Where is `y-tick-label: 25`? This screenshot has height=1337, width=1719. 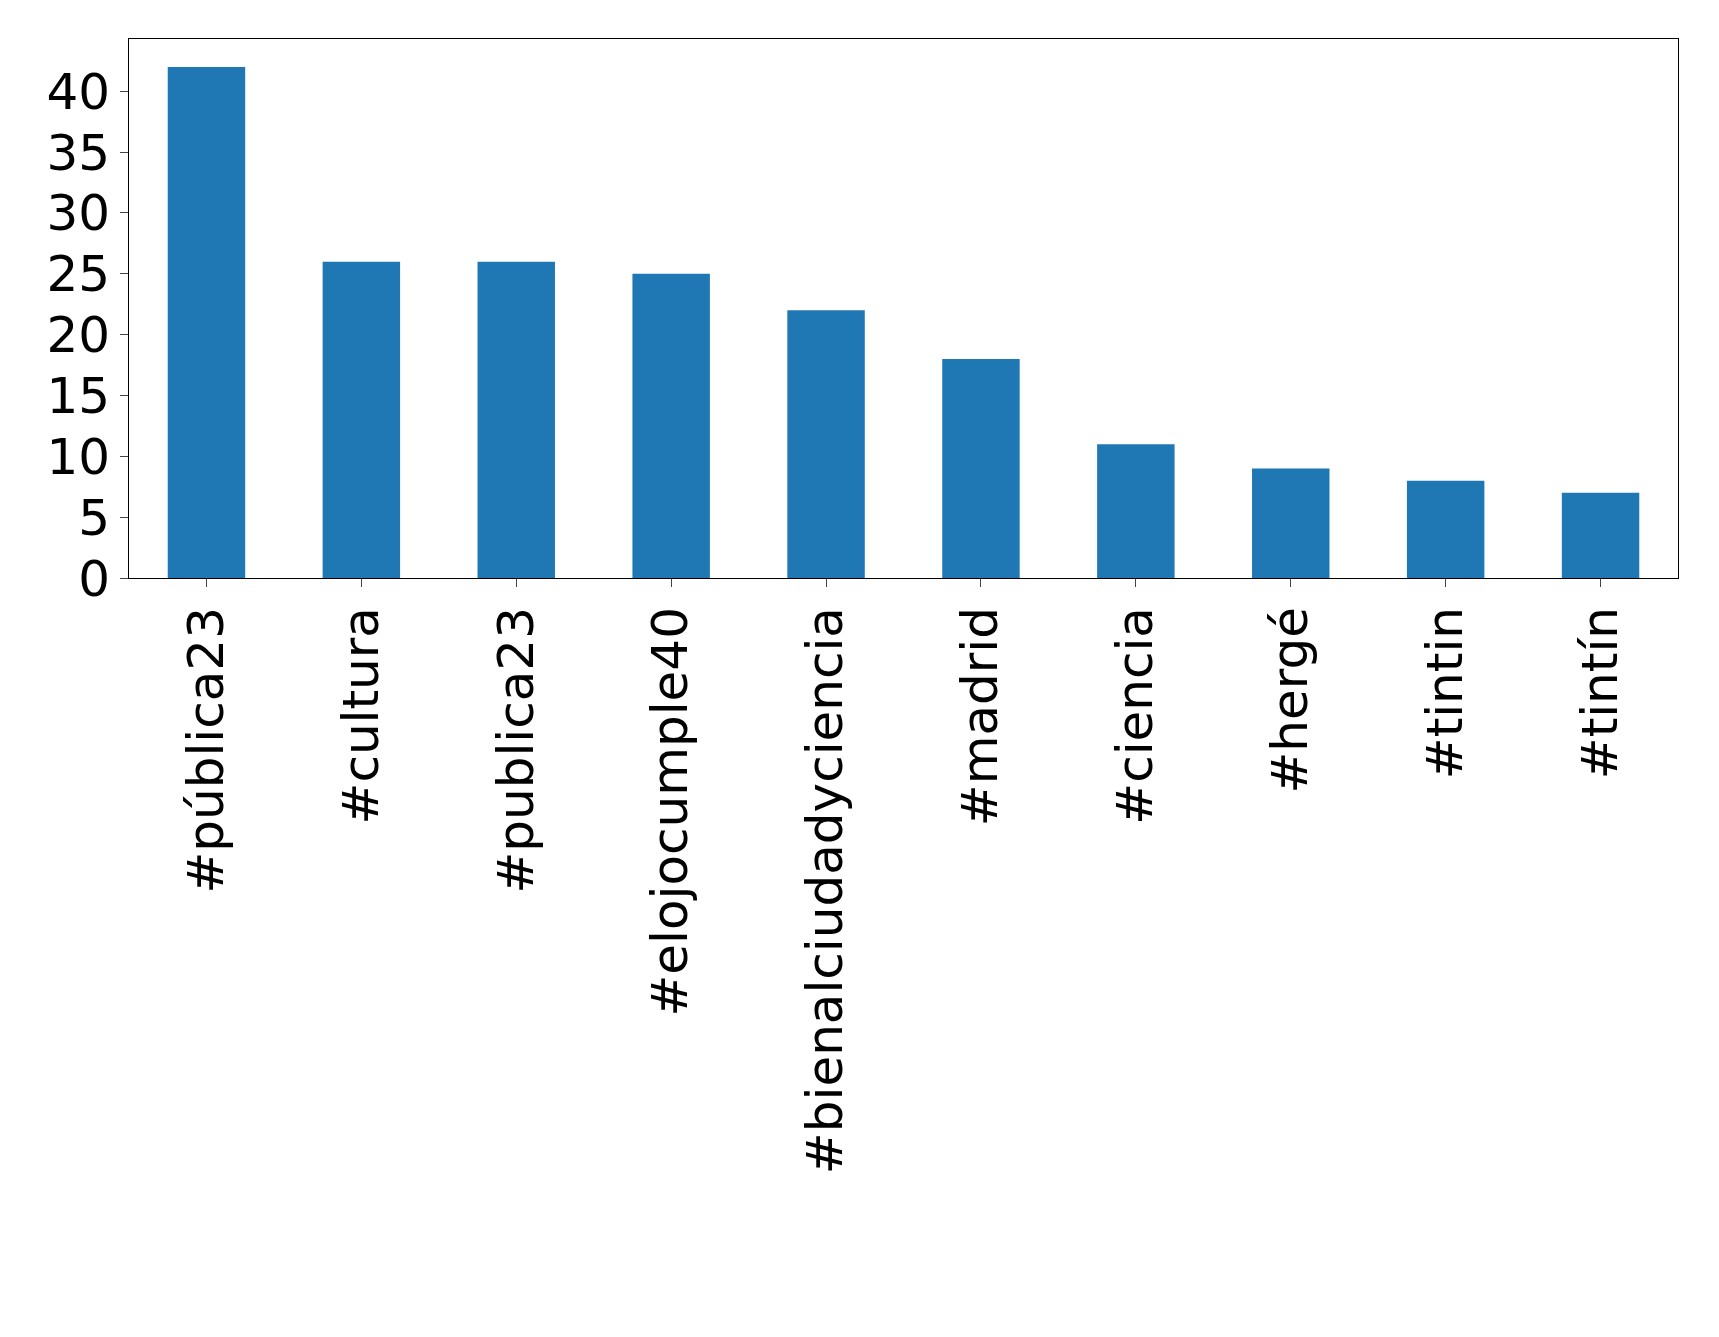 y-tick-label: 25 is located at coordinates (78, 274).